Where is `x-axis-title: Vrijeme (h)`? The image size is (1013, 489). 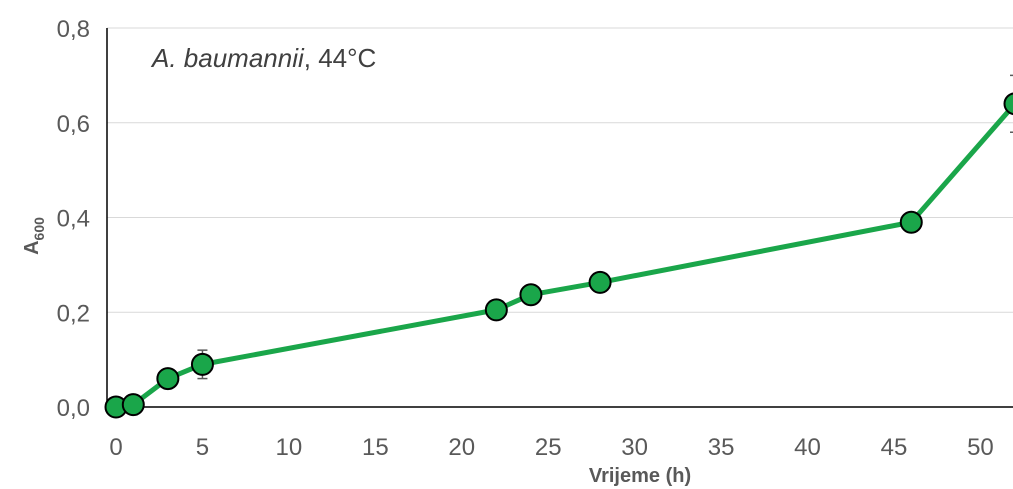
x-axis-title: Vrijeme (h) is located at coordinates (640, 476).